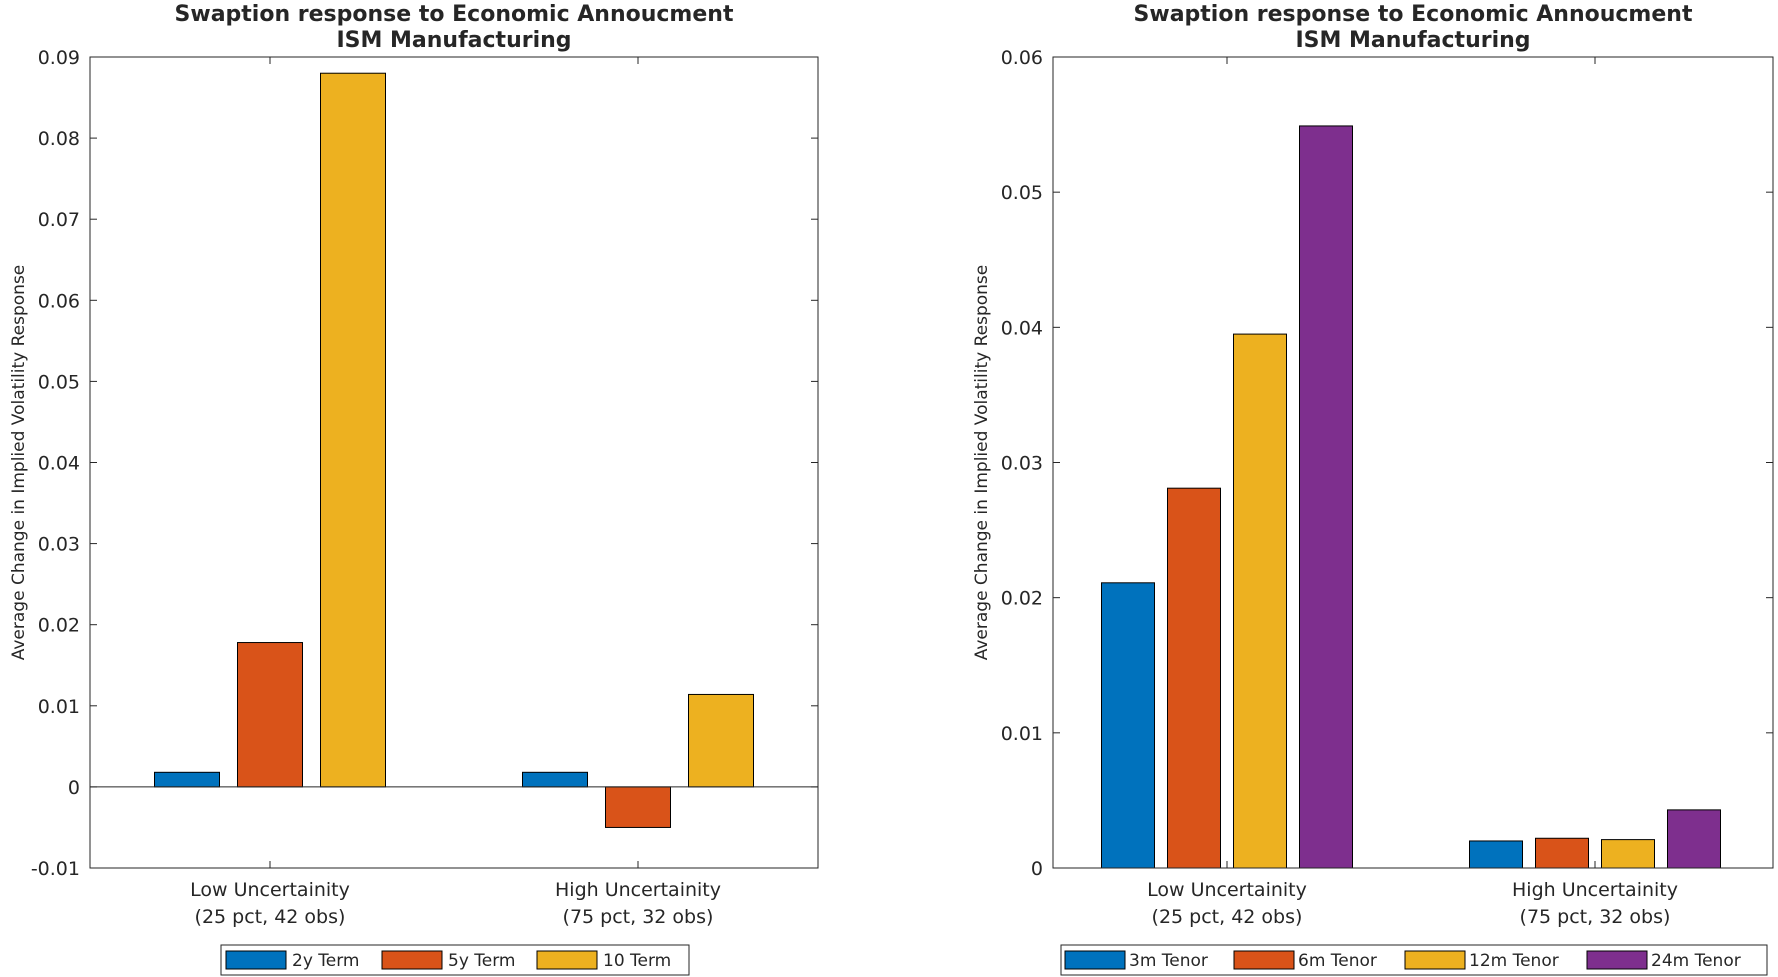 Image resolution: width=1778 pixels, height=977 pixels. I want to click on legend-label: 12m Tenor, so click(1514, 961).